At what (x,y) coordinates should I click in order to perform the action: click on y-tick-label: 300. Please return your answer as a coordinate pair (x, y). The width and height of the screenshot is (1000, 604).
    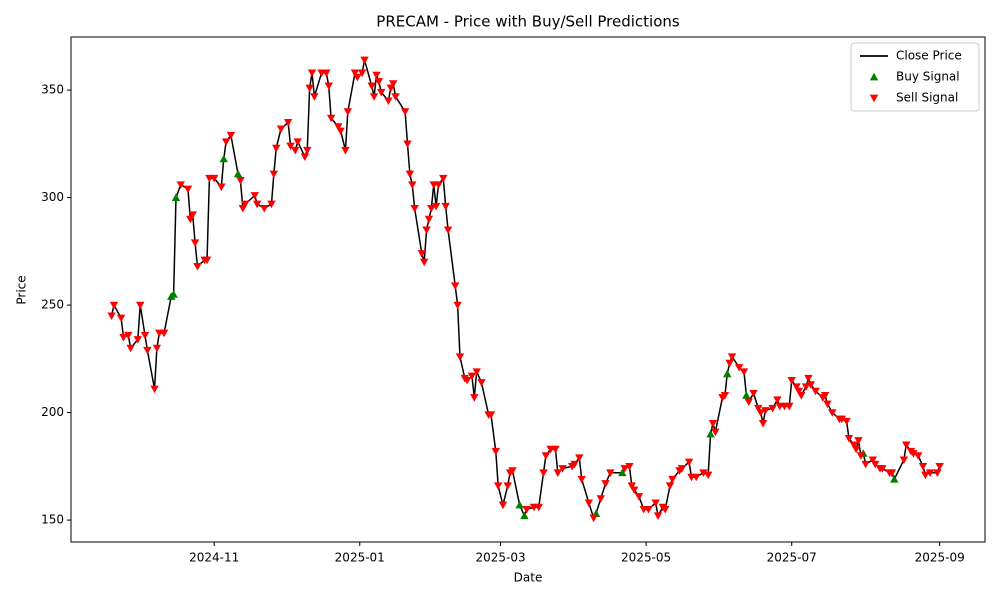
    Looking at the image, I should click on (52, 197).